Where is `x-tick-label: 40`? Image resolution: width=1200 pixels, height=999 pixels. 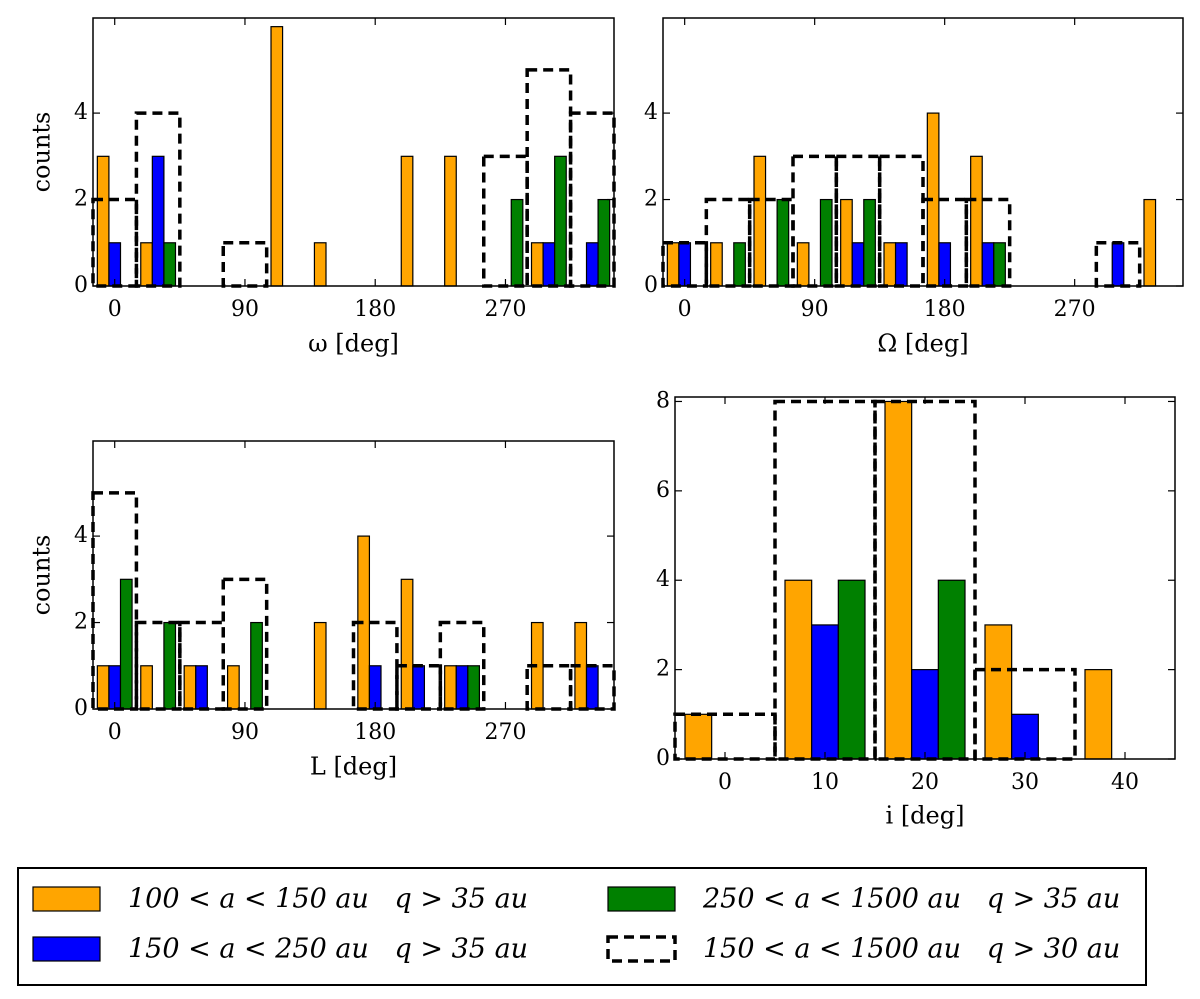 x-tick-label: 40 is located at coordinates (1125, 782).